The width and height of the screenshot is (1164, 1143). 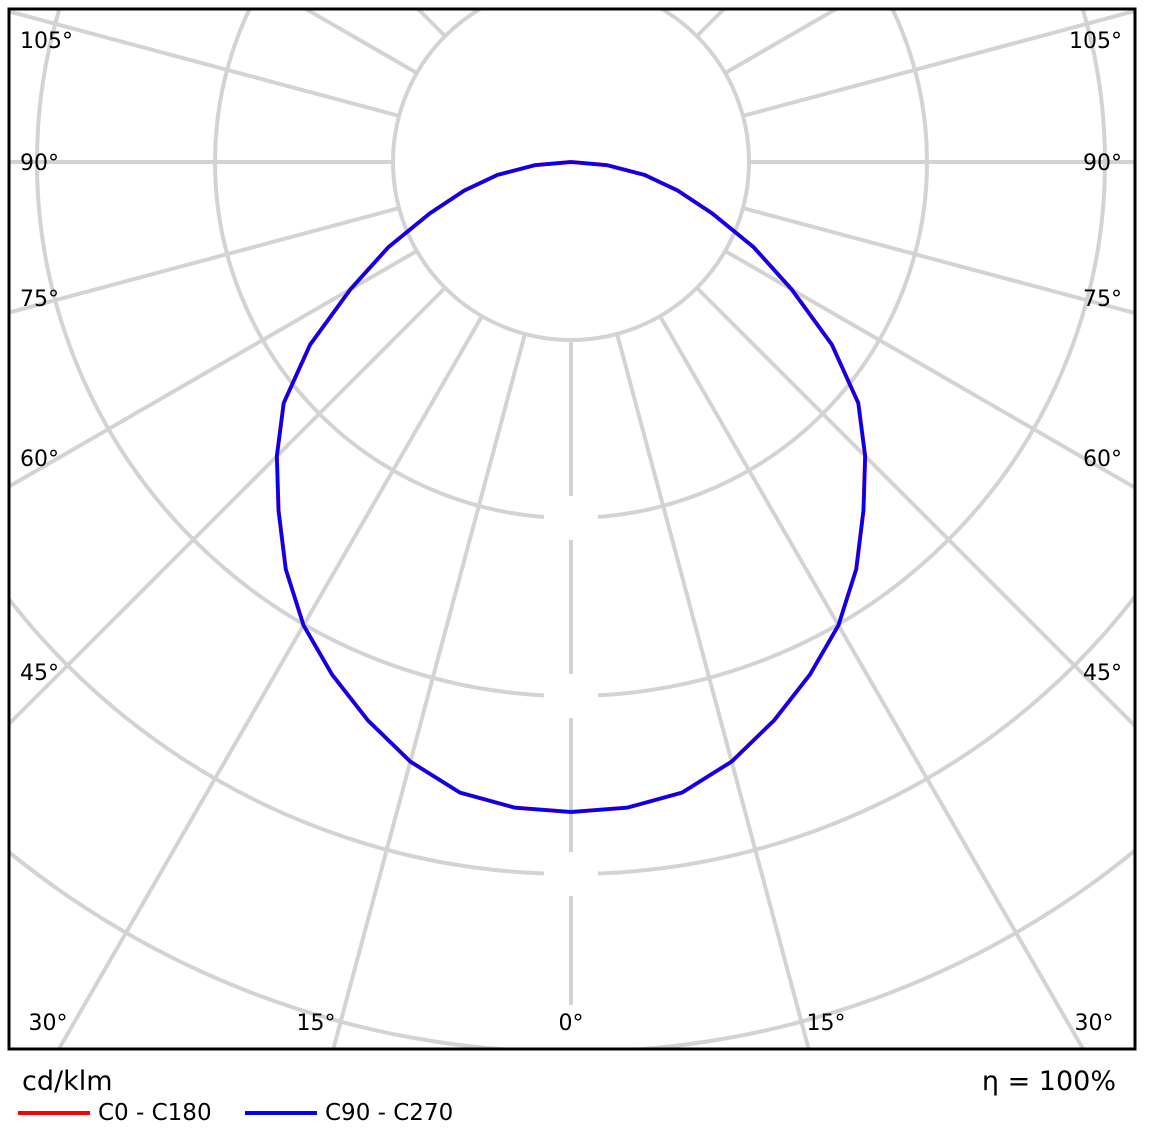 I want to click on unit-label: cd/klm, so click(x=67, y=1081).